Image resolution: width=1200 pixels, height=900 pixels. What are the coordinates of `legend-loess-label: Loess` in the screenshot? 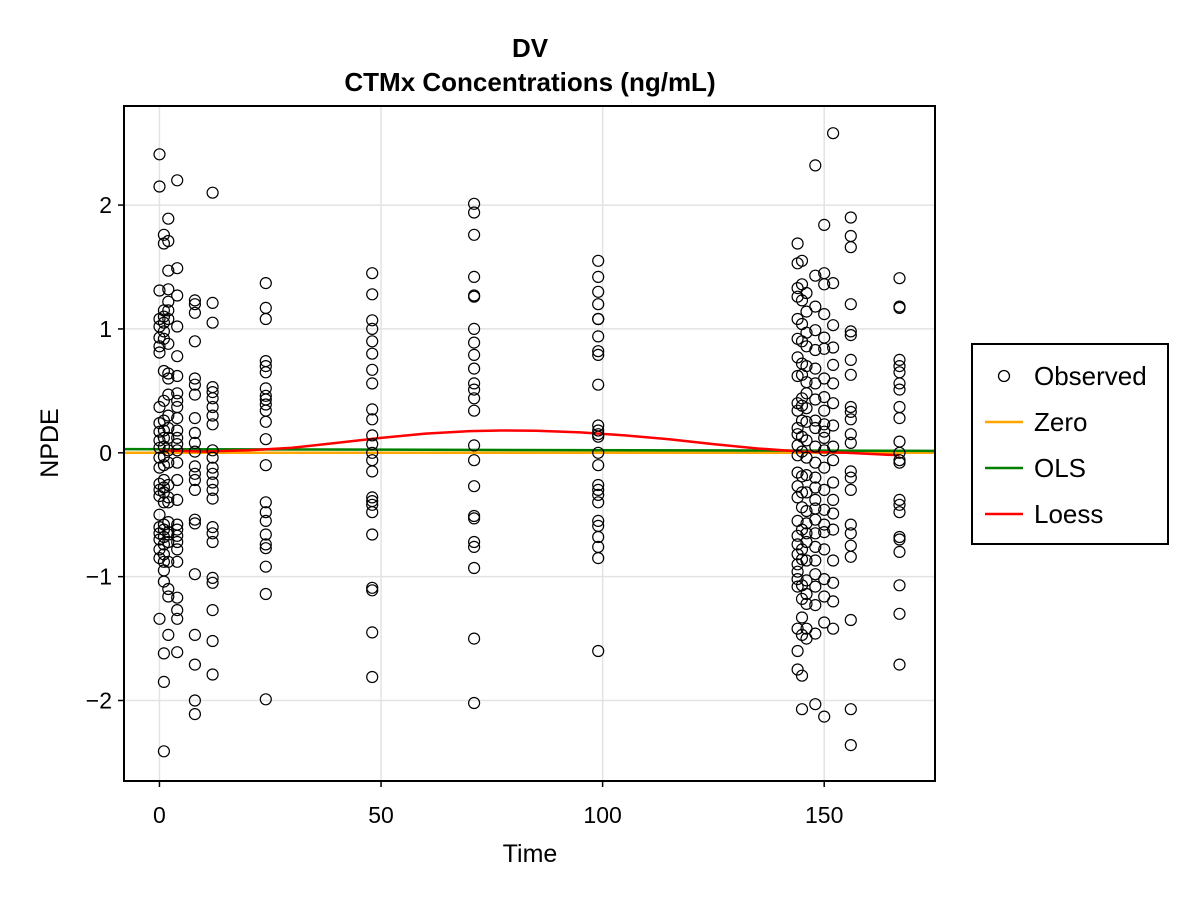 It's located at (1068, 514).